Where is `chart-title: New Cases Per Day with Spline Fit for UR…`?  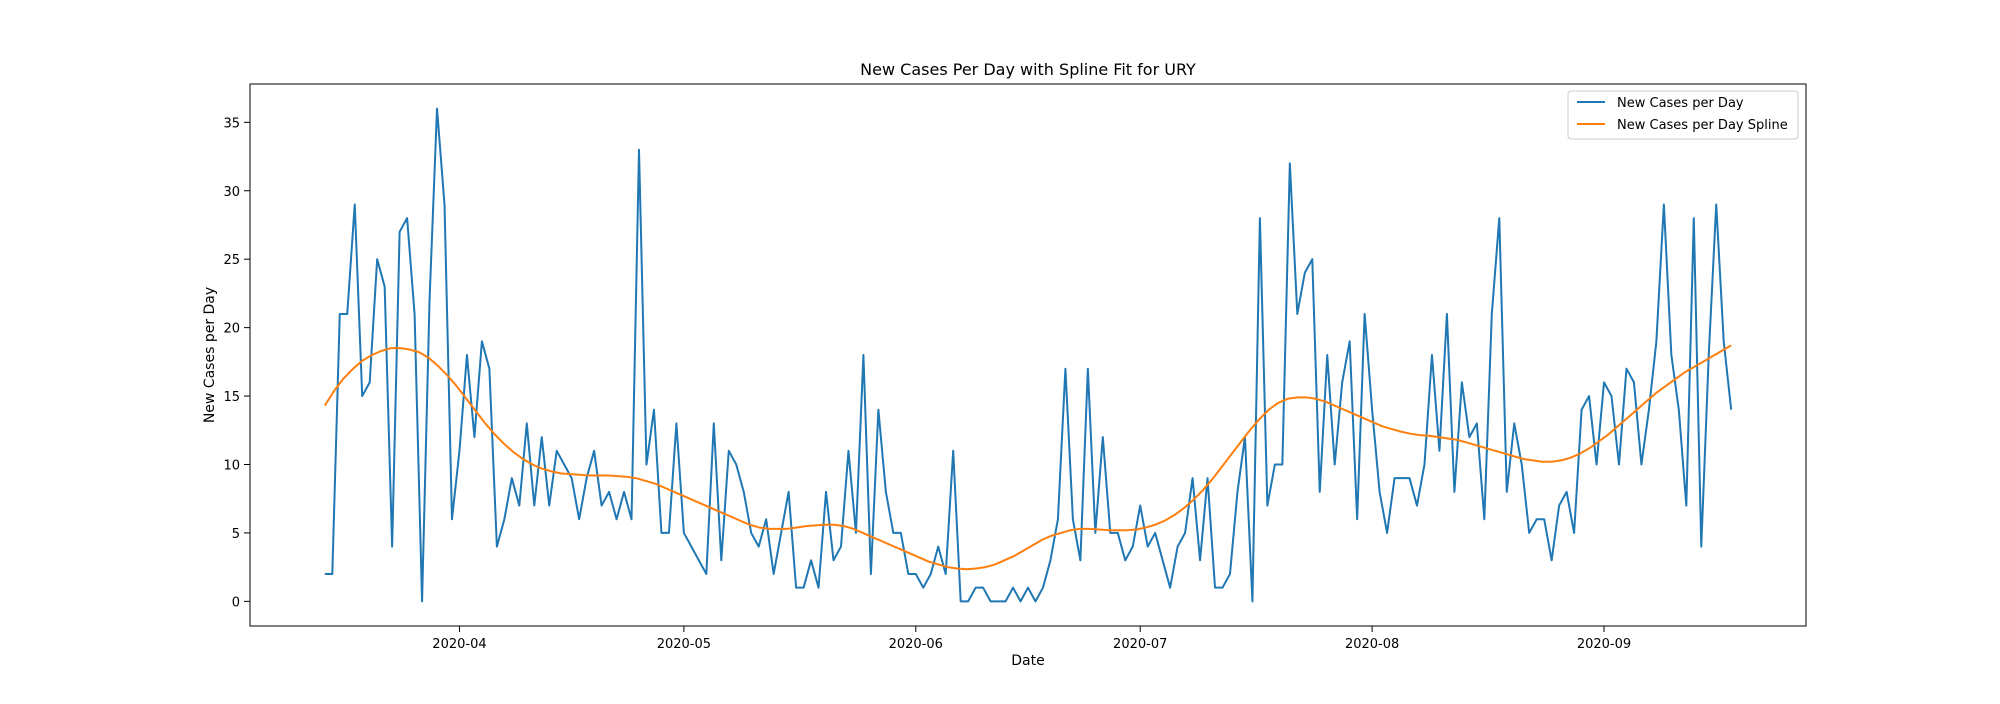 chart-title: New Cases Per Day with Spline Fit for UR… is located at coordinates (1028, 69).